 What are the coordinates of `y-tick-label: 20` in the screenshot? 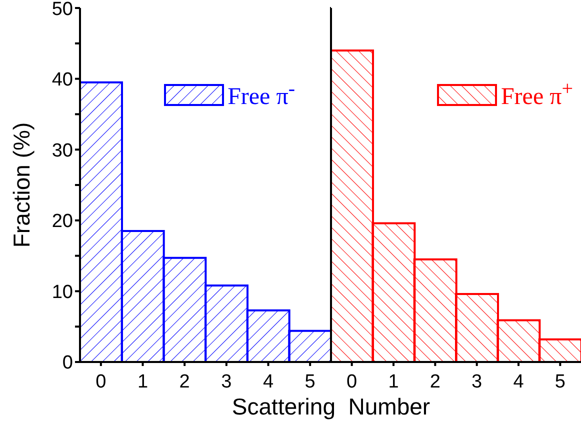 It's located at (62, 221).